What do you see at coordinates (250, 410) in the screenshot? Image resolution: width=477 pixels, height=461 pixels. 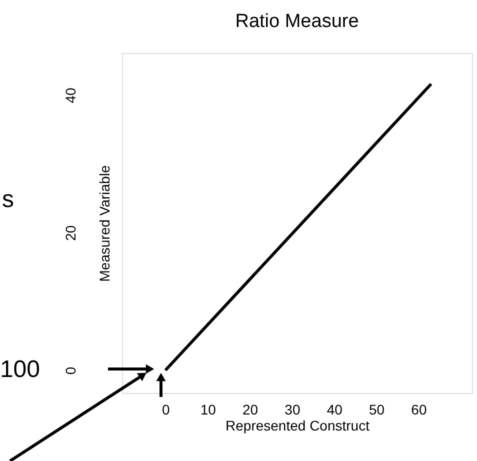 I see `x-tick-label: 20` at bounding box center [250, 410].